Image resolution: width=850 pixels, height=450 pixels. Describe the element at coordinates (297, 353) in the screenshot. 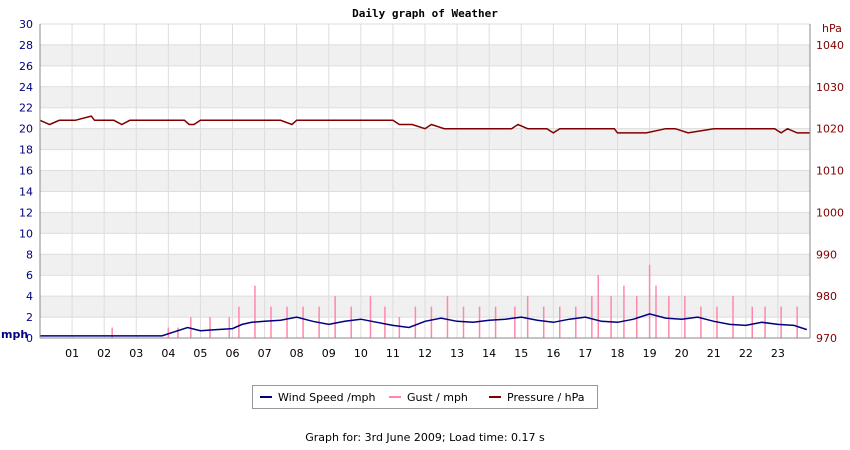

I see `x-tick-label: 08` at that location.